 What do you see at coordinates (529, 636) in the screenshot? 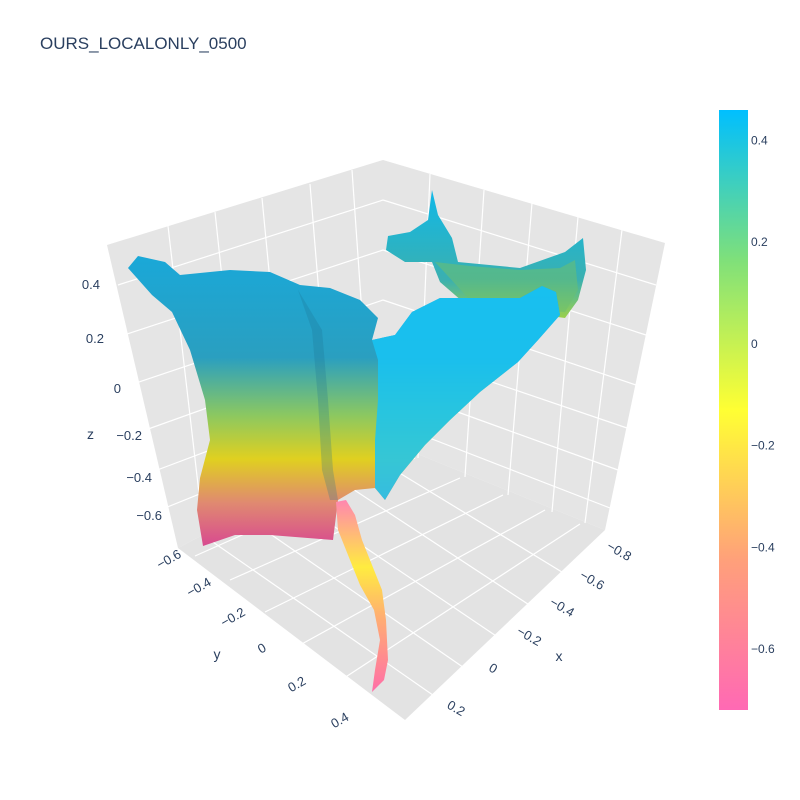
I see `x-tick: −0.2` at bounding box center [529, 636].